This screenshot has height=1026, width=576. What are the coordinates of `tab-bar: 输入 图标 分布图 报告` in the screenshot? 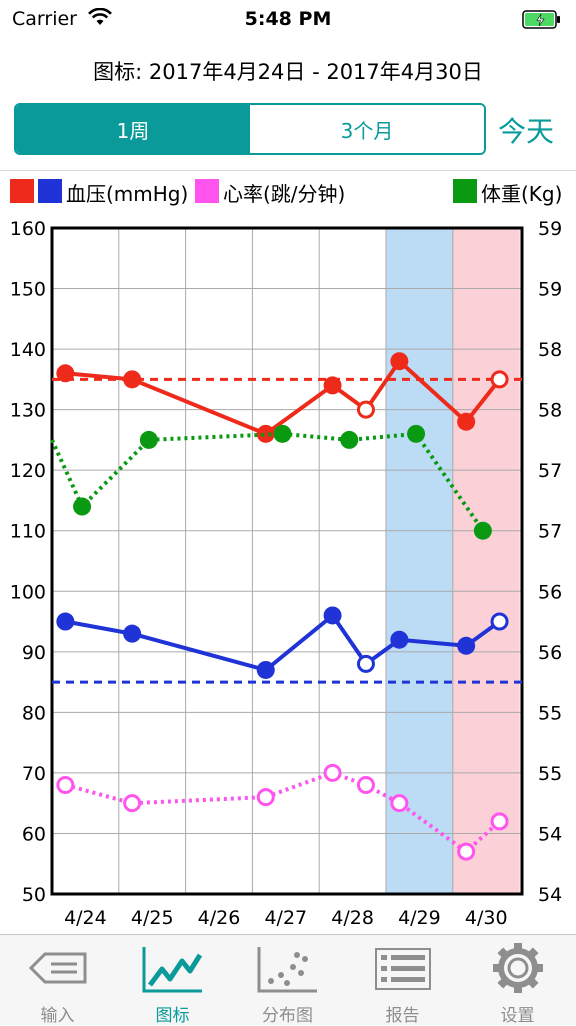 It's located at (288, 980).